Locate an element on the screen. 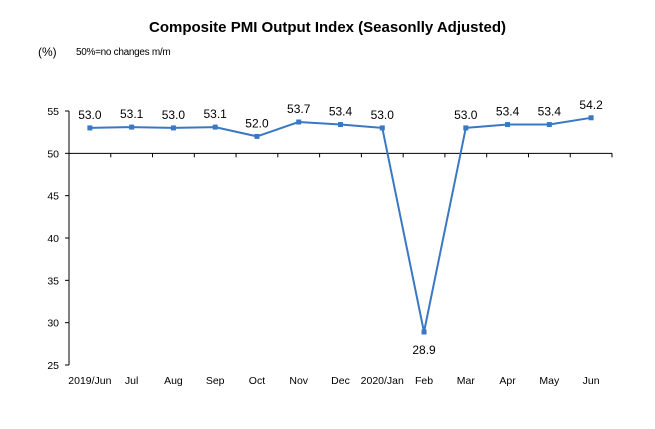  x-tick-label: Sep is located at coordinates (215, 381).